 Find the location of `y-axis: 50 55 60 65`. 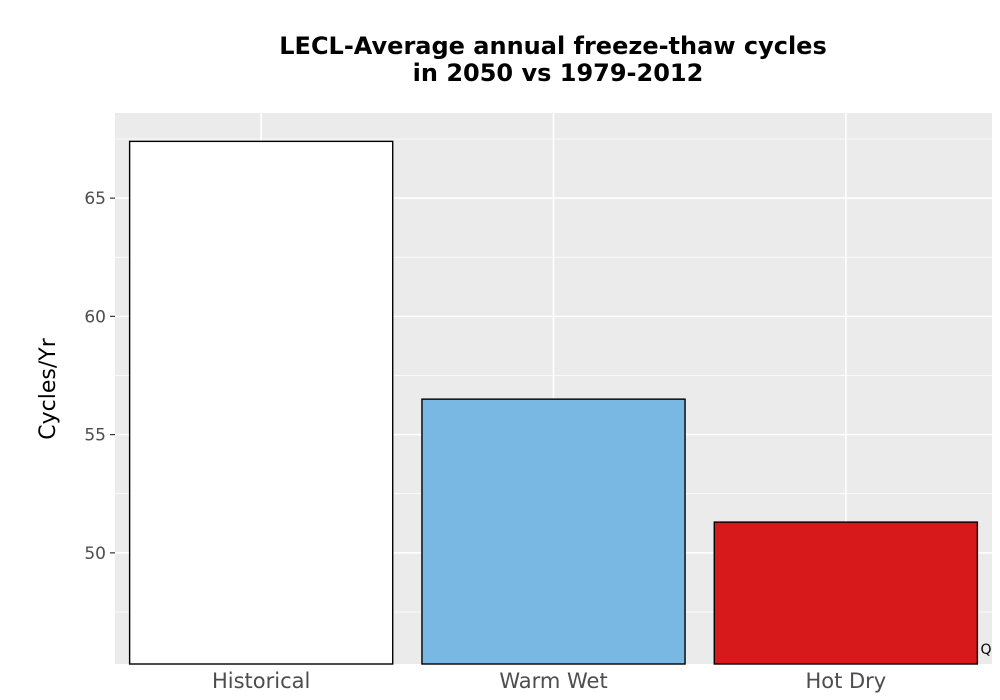

y-axis: 50 55 60 65 is located at coordinates (99, 376).